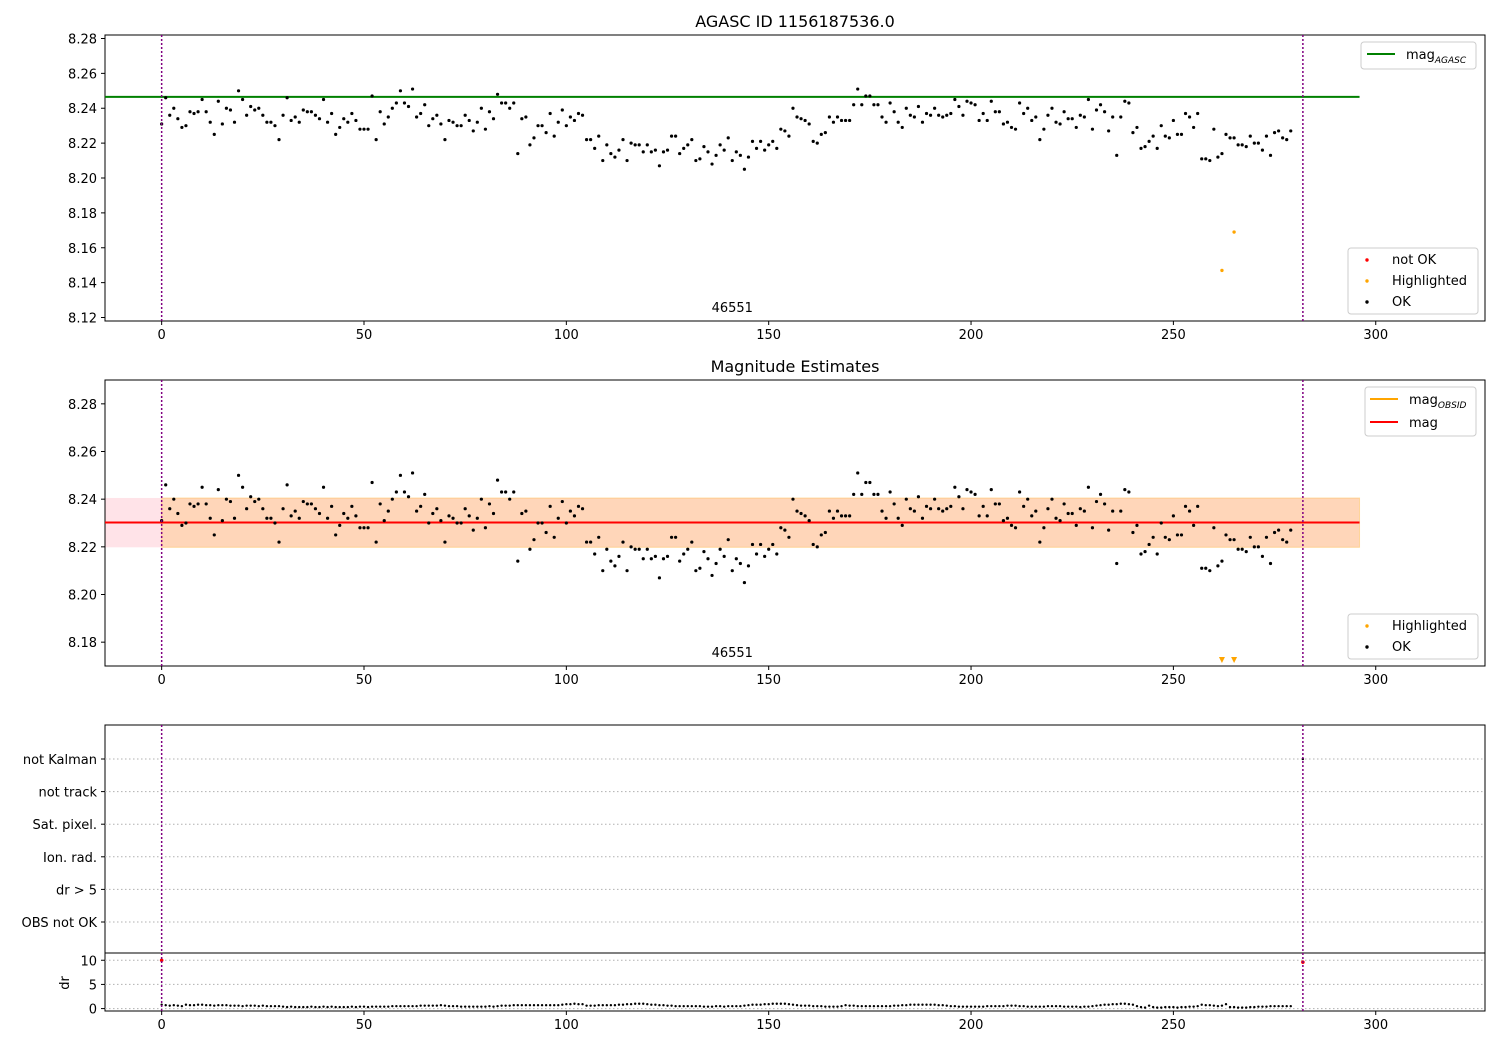 This screenshot has width=1500, height=1050. I want to click on legend-ok-label: OK, so click(1401, 302).